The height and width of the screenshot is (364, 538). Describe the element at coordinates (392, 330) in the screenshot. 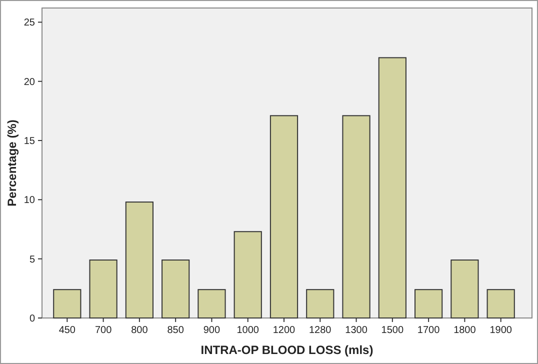

I see `x-tick-label: 1500` at that location.